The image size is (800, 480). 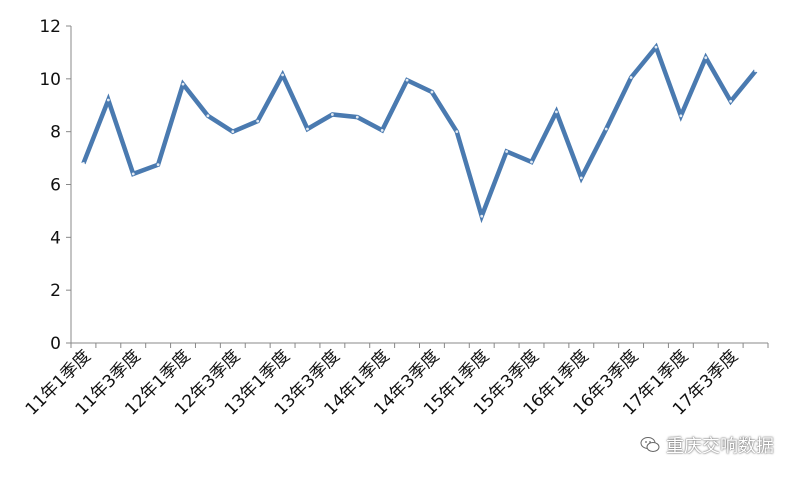 I want to click on watermark: 重庆交响数据, so click(x=707, y=445).